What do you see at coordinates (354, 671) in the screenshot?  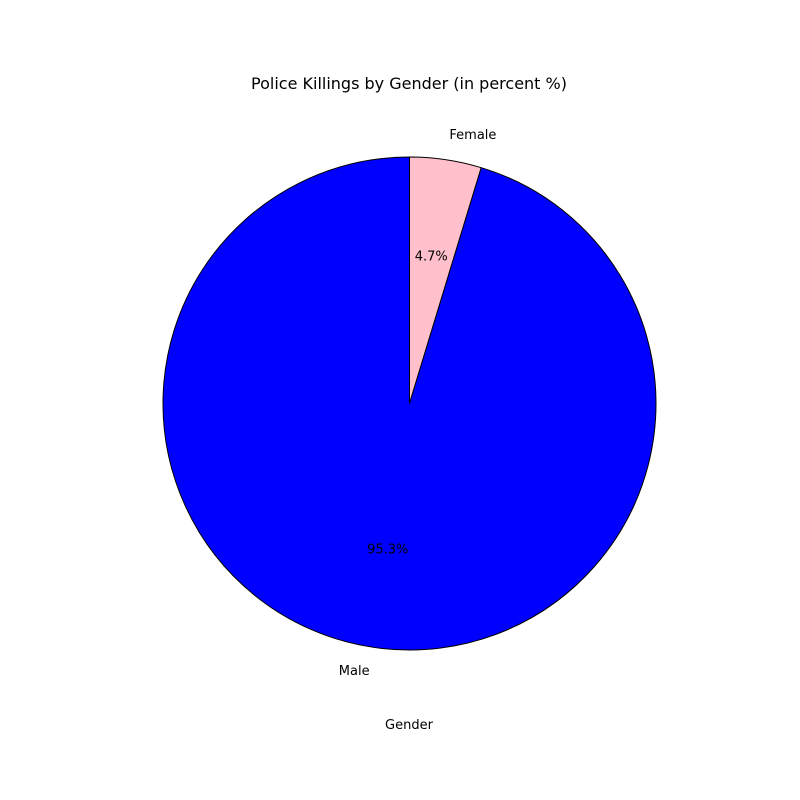 I see `slice-label-male: Male` at bounding box center [354, 671].